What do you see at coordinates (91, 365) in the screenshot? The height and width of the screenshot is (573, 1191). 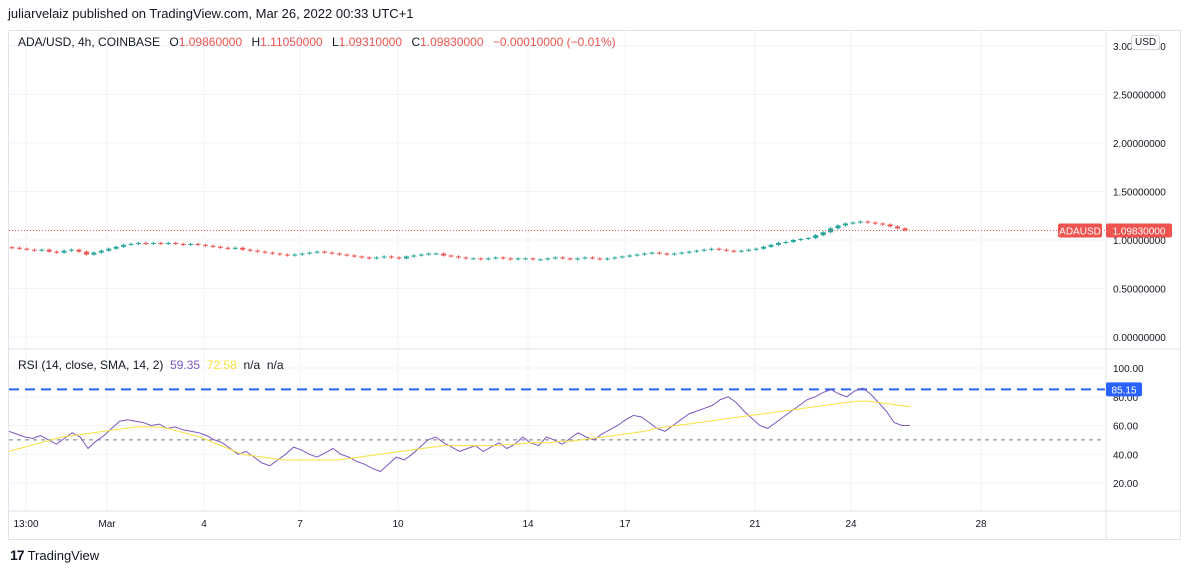 I see `rsi-title: RSI (14, close, SMA, 14, 2)` at bounding box center [91, 365].